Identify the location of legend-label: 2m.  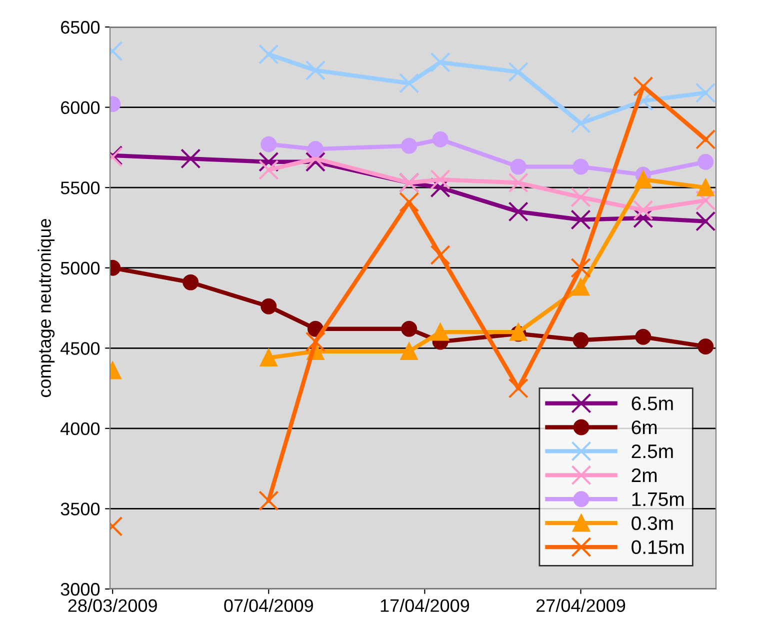
(644, 475).